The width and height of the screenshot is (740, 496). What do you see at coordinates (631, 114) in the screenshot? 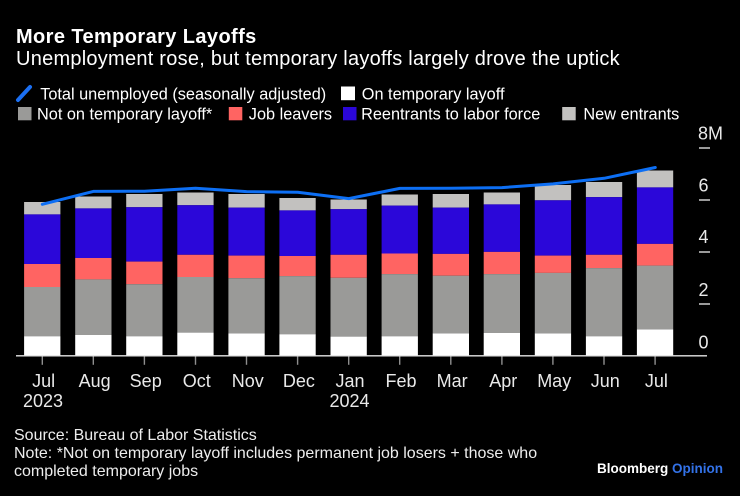
I see `svg-text: New entrants` at bounding box center [631, 114].